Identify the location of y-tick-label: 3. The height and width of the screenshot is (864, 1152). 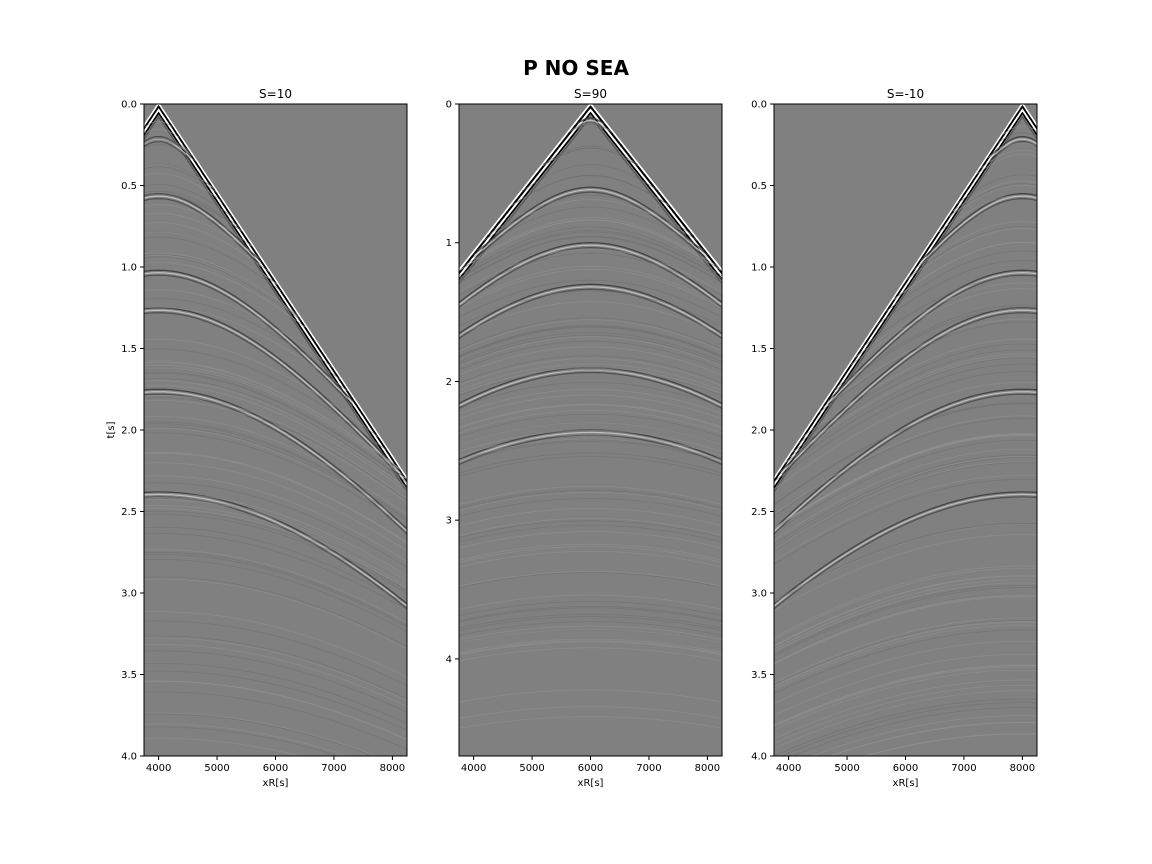
(449, 521).